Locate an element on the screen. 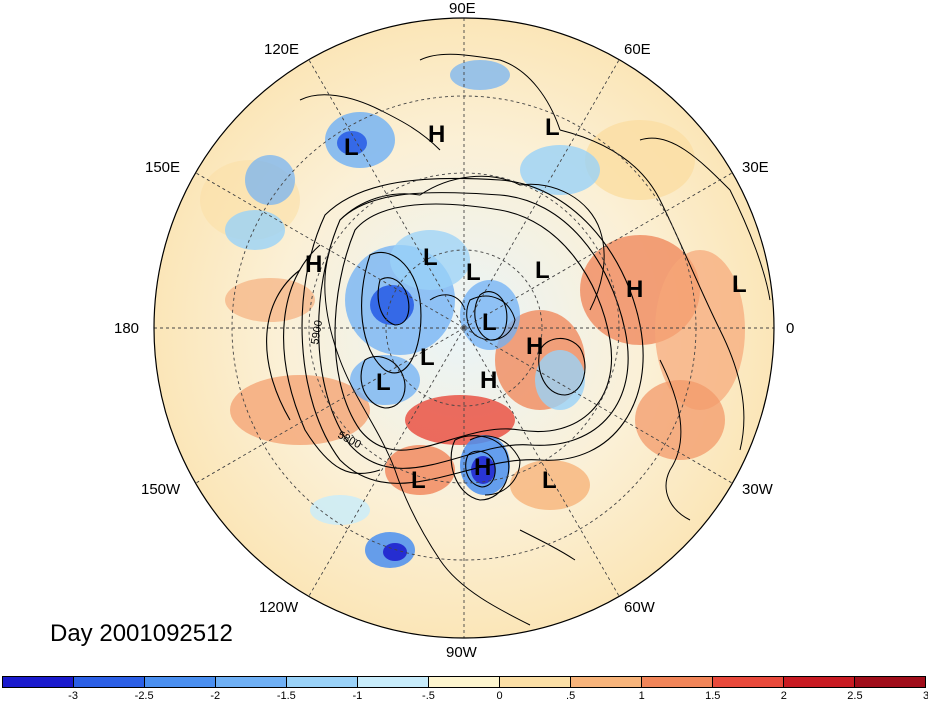  longitude-label-30w: 30W is located at coordinates (757, 489).